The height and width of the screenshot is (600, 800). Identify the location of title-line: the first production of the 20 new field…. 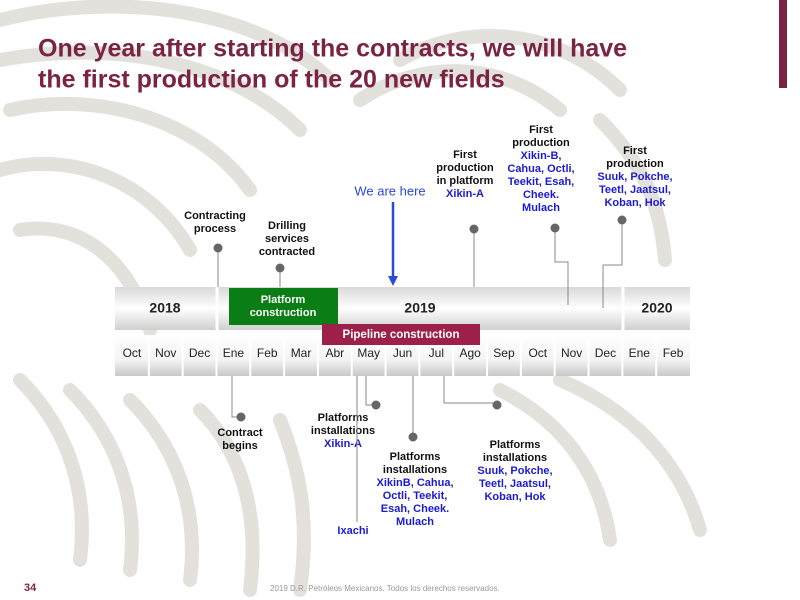
(271, 80).